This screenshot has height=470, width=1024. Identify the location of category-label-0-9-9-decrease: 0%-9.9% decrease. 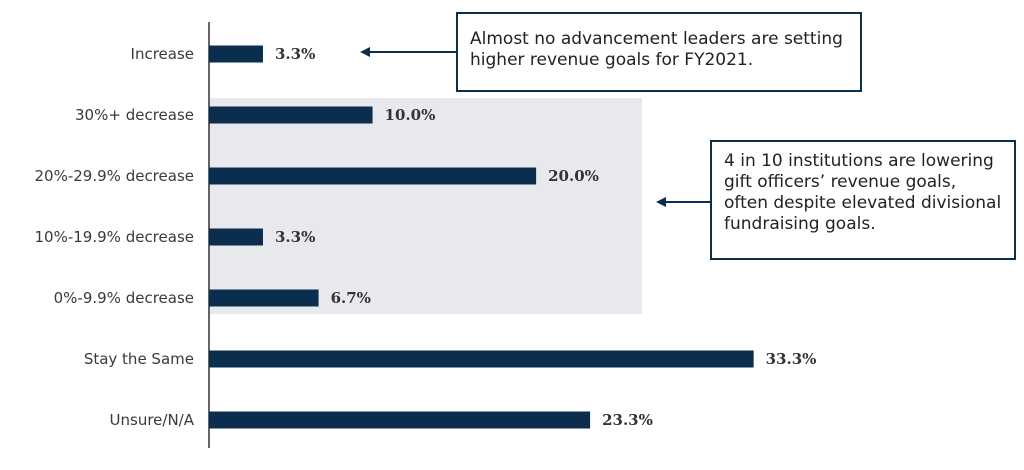
(124, 298).